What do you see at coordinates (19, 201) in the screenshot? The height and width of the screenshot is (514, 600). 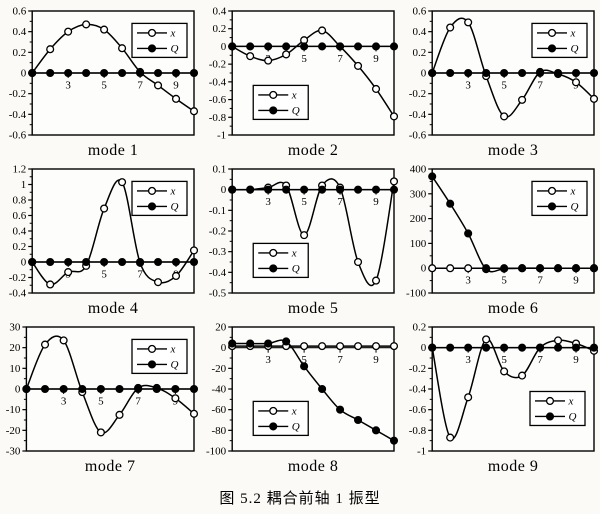 I see `y-tick-label: 0.8` at bounding box center [19, 201].